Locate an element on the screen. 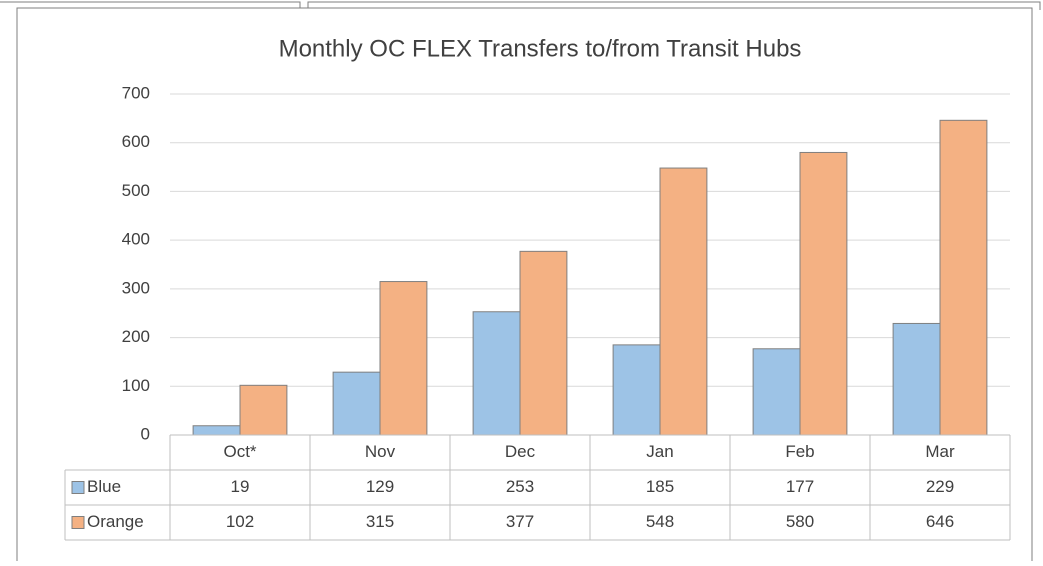 Image resolution: width=1043 pixels, height=566 pixels. y-tick-label: 400 is located at coordinates (136, 239).